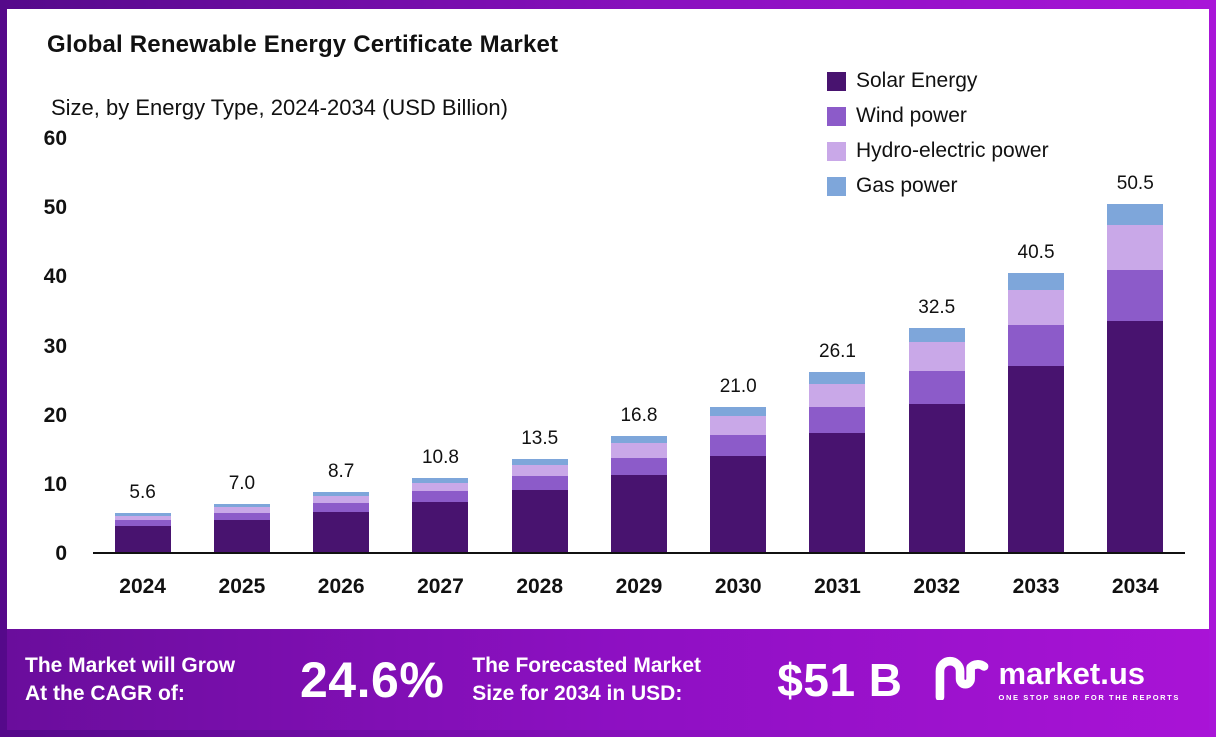 The image size is (1216, 737). Describe the element at coordinates (738, 387) in the screenshot. I see `bar-total-label: 21.0` at that location.